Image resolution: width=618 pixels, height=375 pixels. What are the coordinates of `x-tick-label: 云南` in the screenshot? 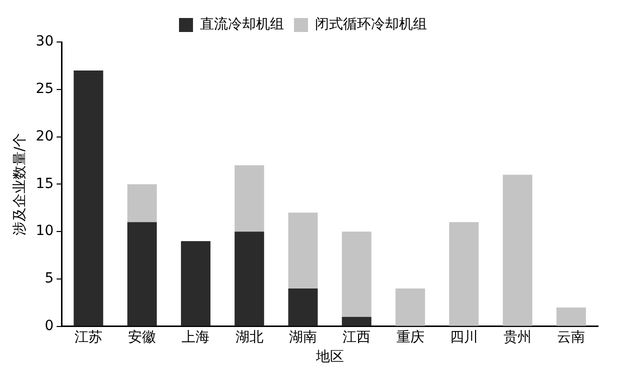 It's located at (571, 337).